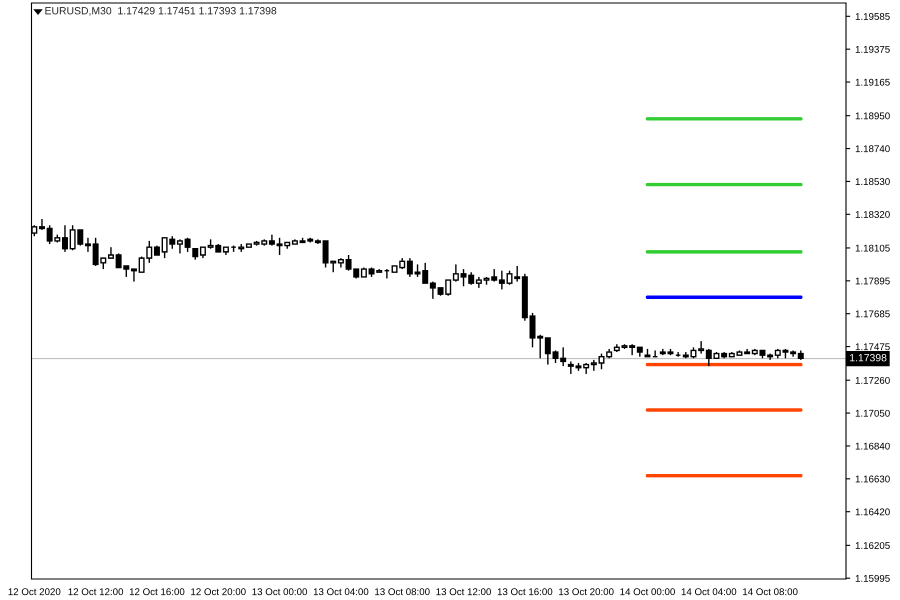 The image size is (900, 600). Describe the element at coordinates (402, 592) in the screenshot. I see `x-tick-label: 13 Oct 08:00` at that location.